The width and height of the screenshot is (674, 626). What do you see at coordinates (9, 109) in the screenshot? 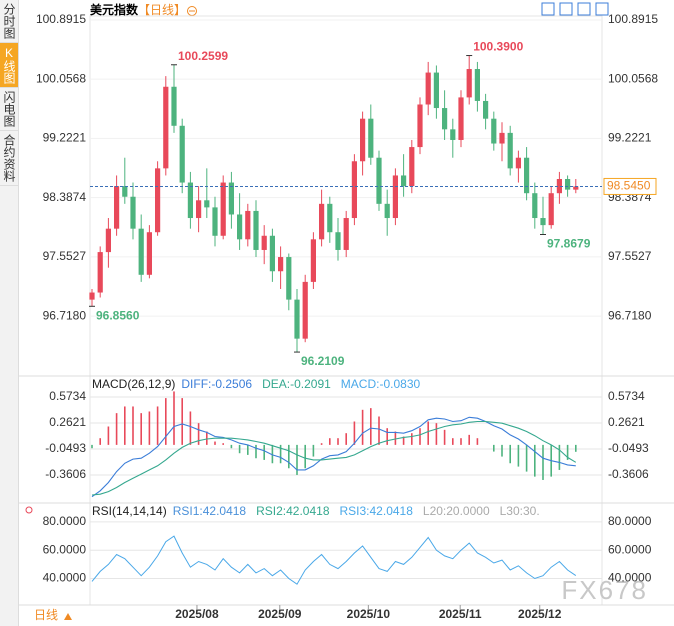
I see `tab: 闪电图` at bounding box center [9, 109].